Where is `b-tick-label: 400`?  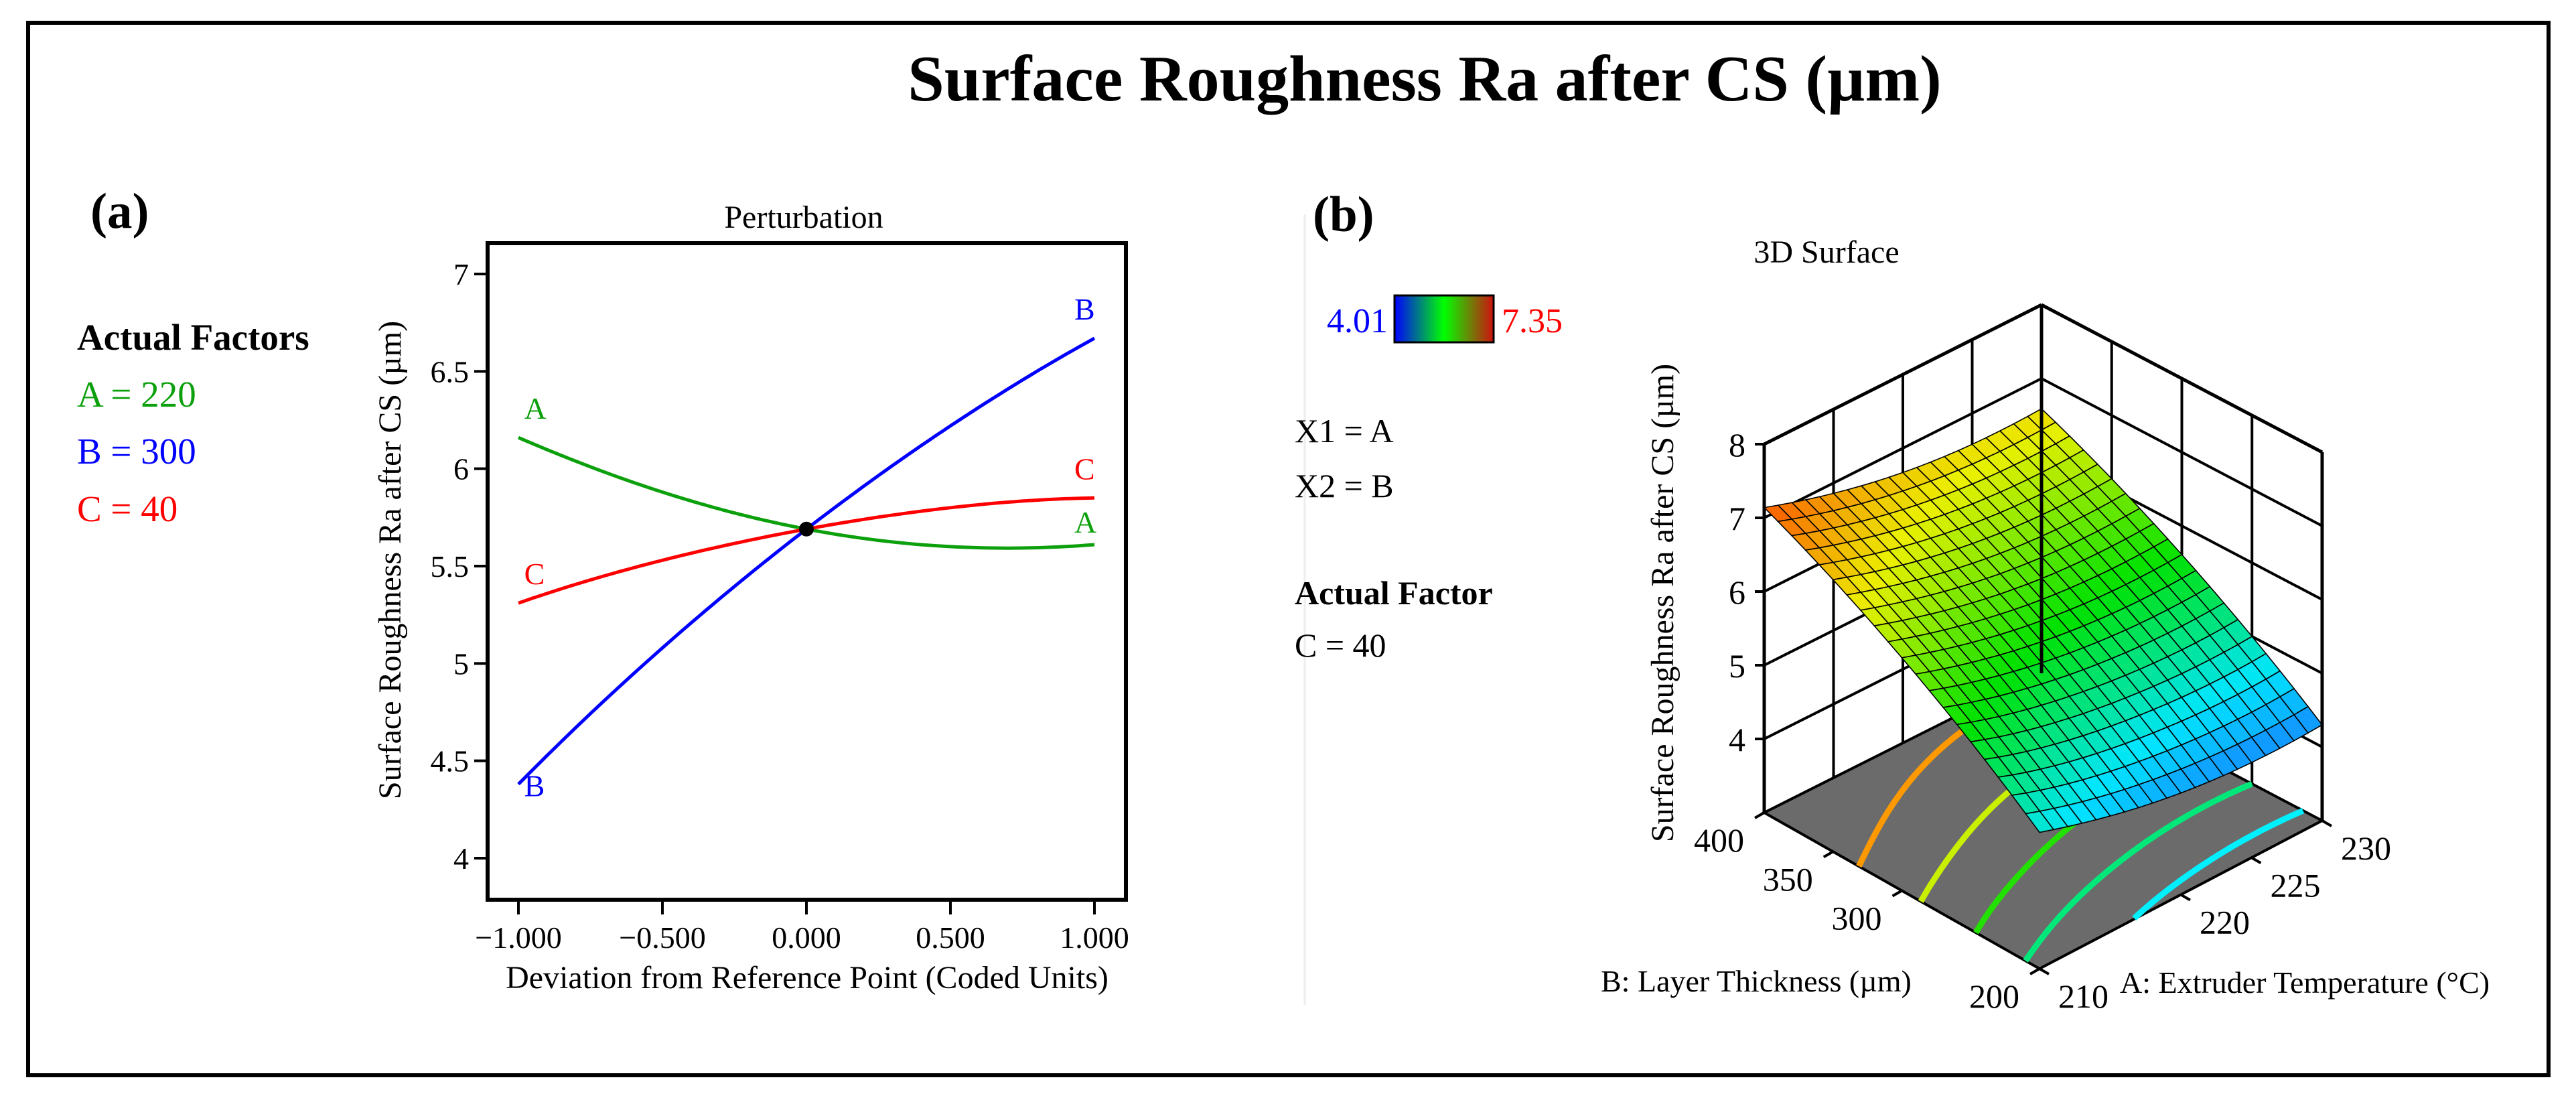 b-tick-label: 400 is located at coordinates (1719, 840).